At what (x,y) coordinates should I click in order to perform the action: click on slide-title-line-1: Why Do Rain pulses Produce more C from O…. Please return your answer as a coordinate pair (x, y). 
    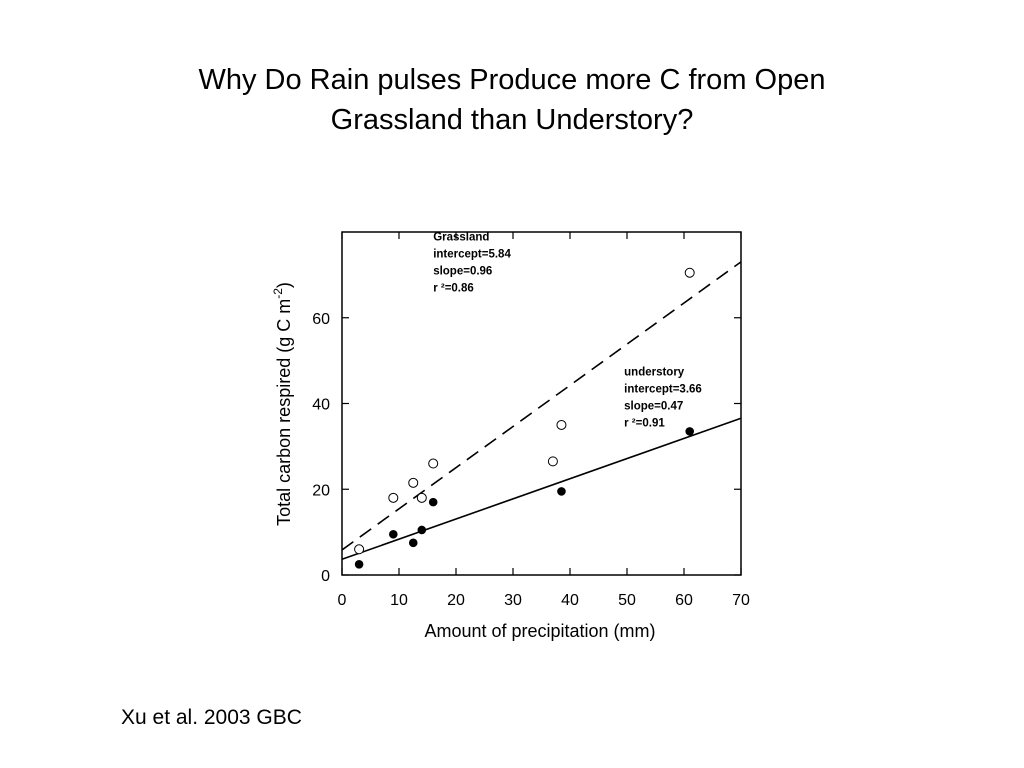
    Looking at the image, I should click on (512, 80).